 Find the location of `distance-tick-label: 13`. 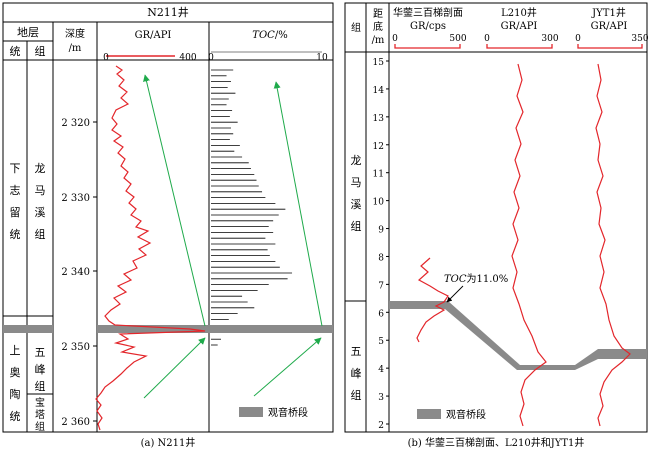

distance-tick-label: 13 is located at coordinates (379, 119).